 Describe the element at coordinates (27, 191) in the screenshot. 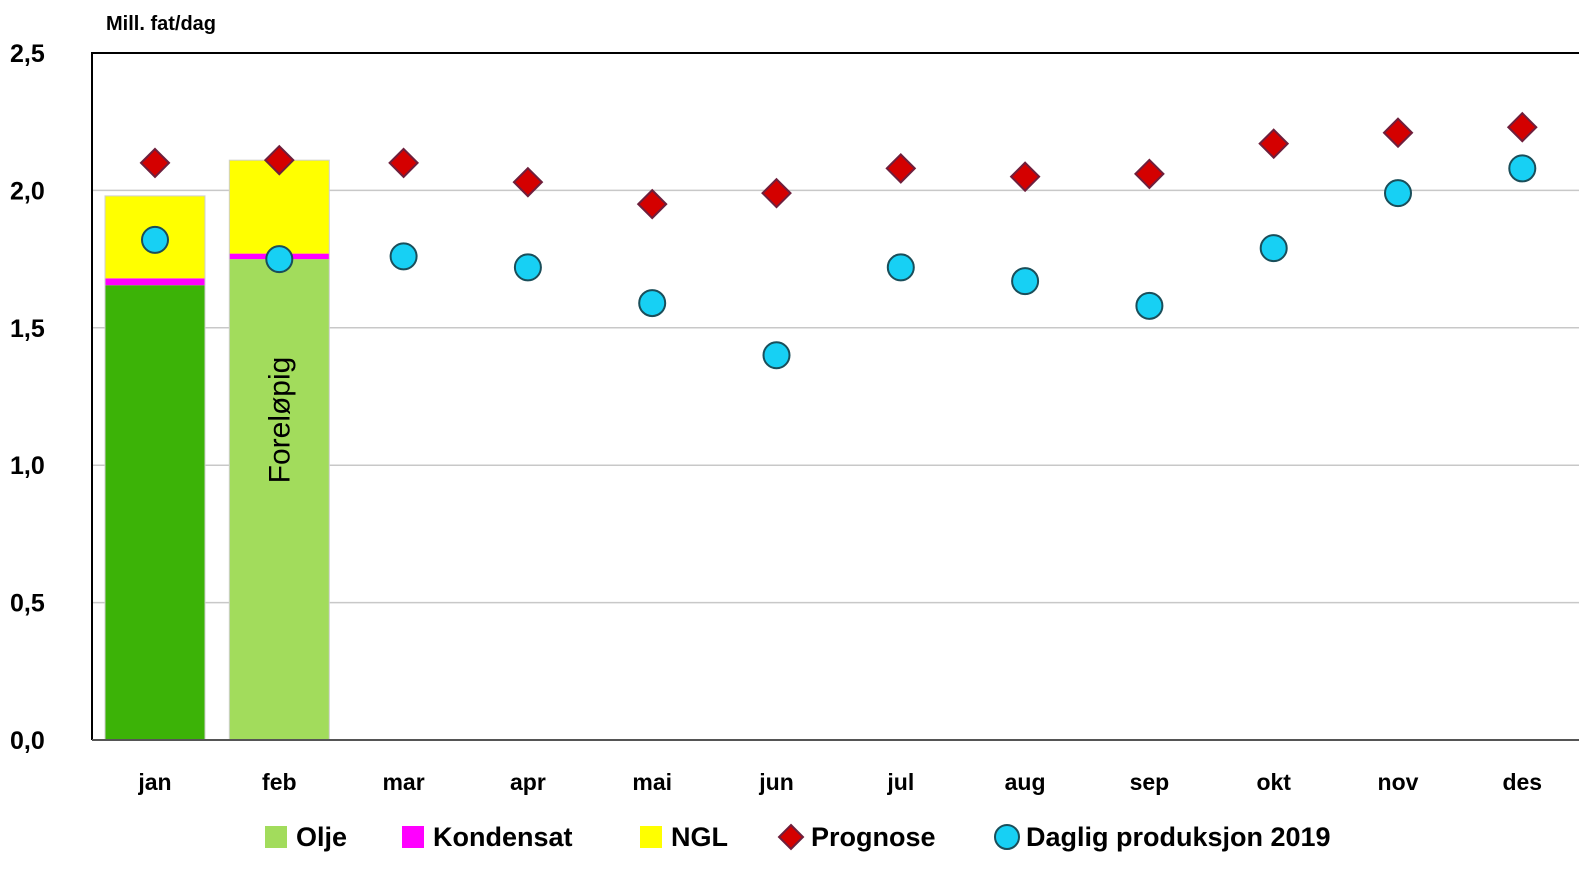

I see `y-tick-label: 2,0` at that location.